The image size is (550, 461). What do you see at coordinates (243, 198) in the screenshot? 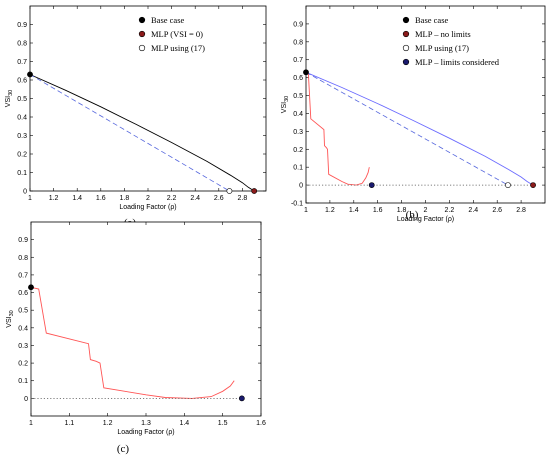
I see `x-tick-label: 2.8` at bounding box center [243, 198].